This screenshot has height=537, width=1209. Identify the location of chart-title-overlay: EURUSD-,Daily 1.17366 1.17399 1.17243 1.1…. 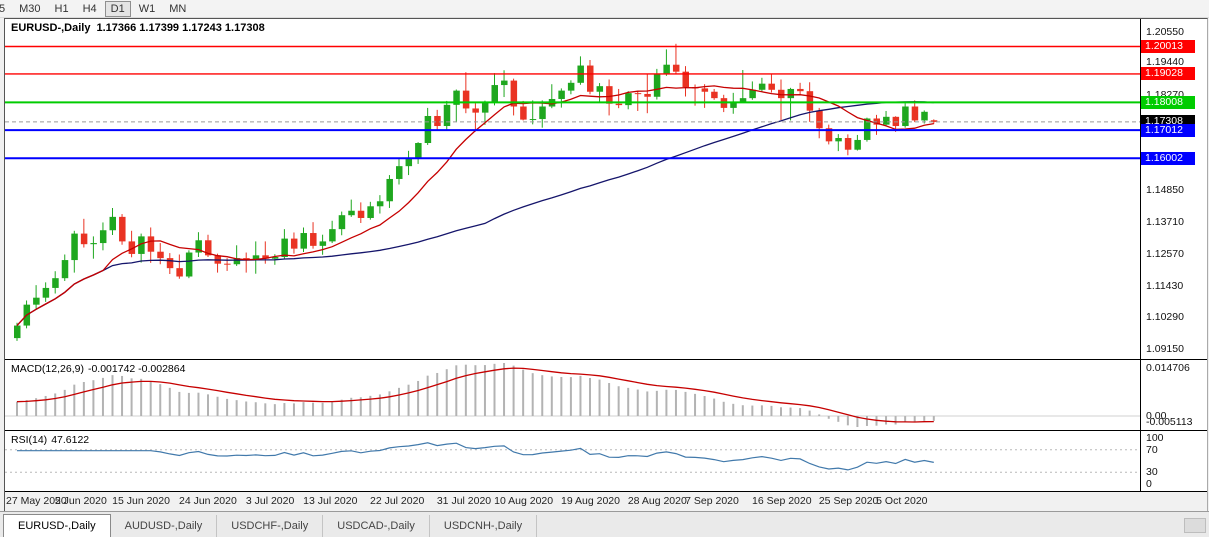
(138, 28).